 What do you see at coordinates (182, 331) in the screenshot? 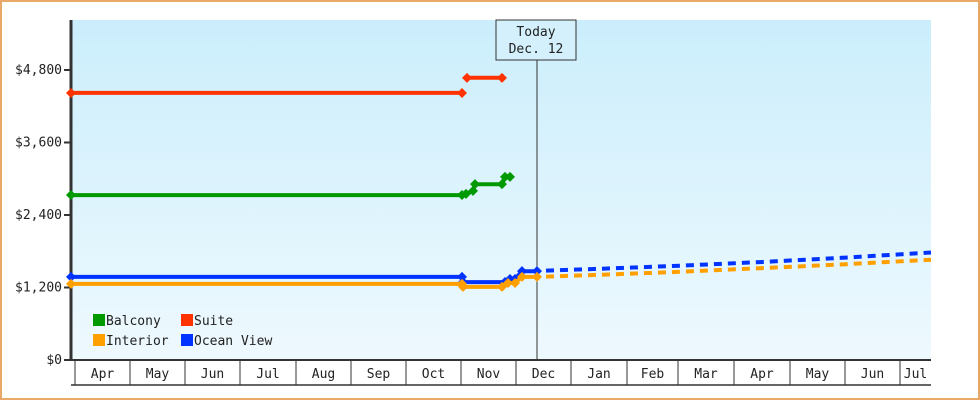
I see `legend: Balcony Suite Interior Ocean View` at bounding box center [182, 331].